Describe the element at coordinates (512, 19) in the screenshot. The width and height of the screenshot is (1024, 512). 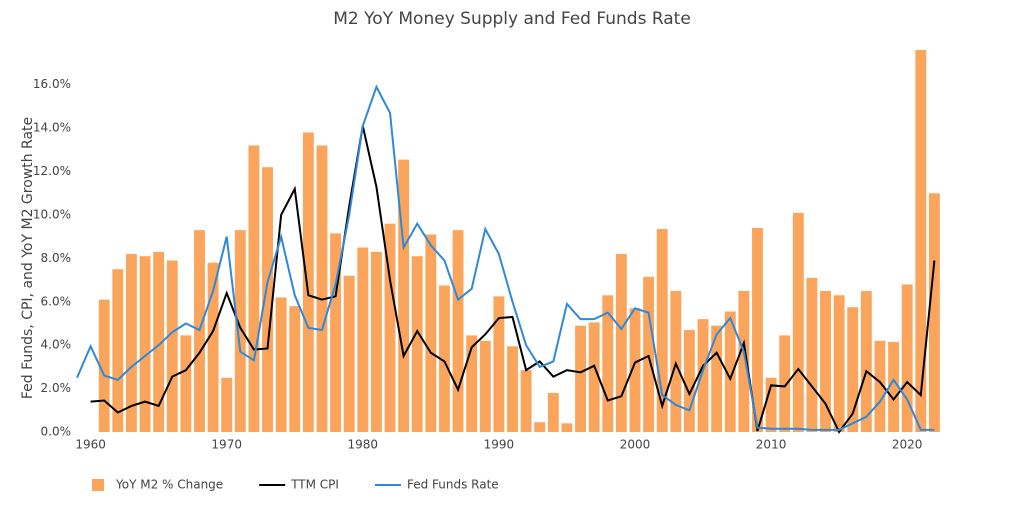
I see `chart-title: M2 YoY Money Supply and Fed Funds Rate` at that location.